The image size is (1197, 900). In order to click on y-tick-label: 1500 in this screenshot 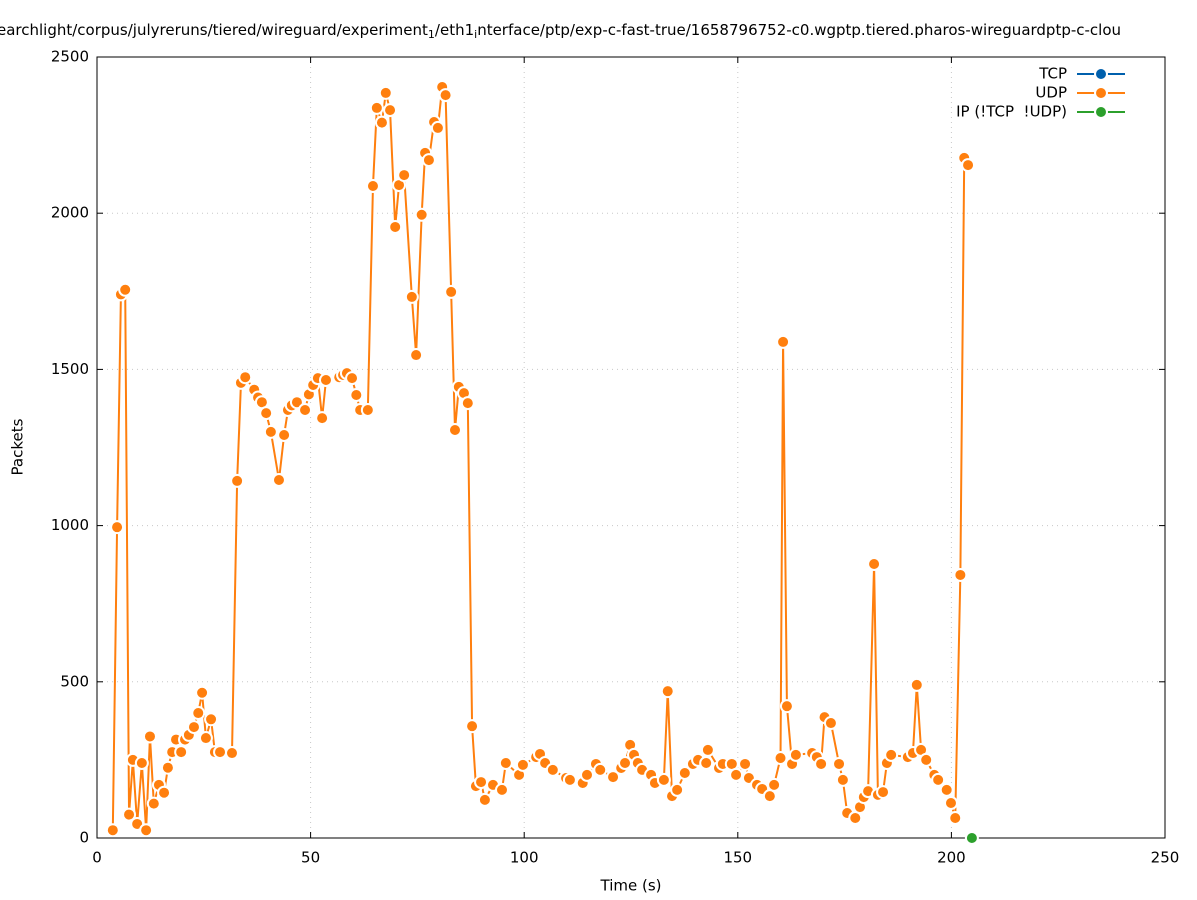, I will do `click(70, 369)`.